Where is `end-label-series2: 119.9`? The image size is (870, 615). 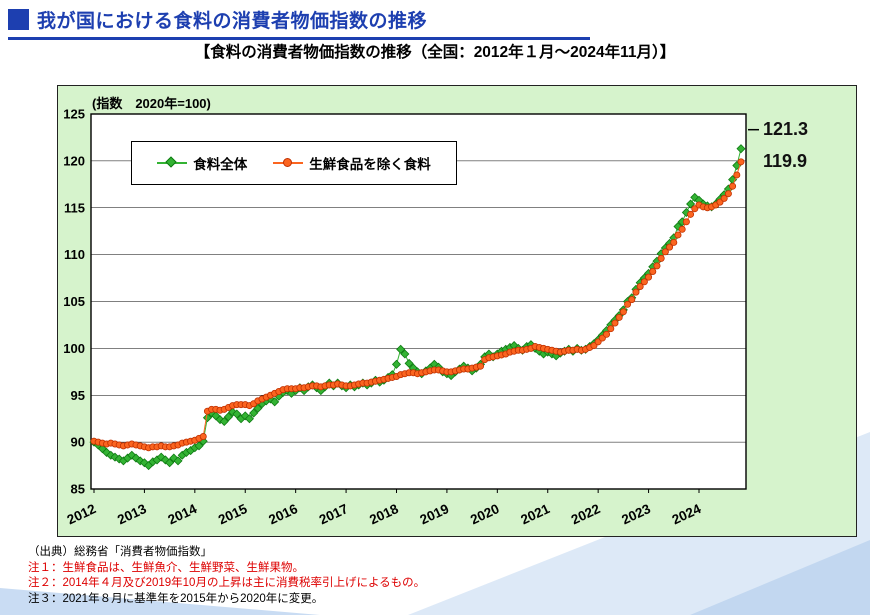 end-label-series2: 119.9 is located at coordinates (785, 160).